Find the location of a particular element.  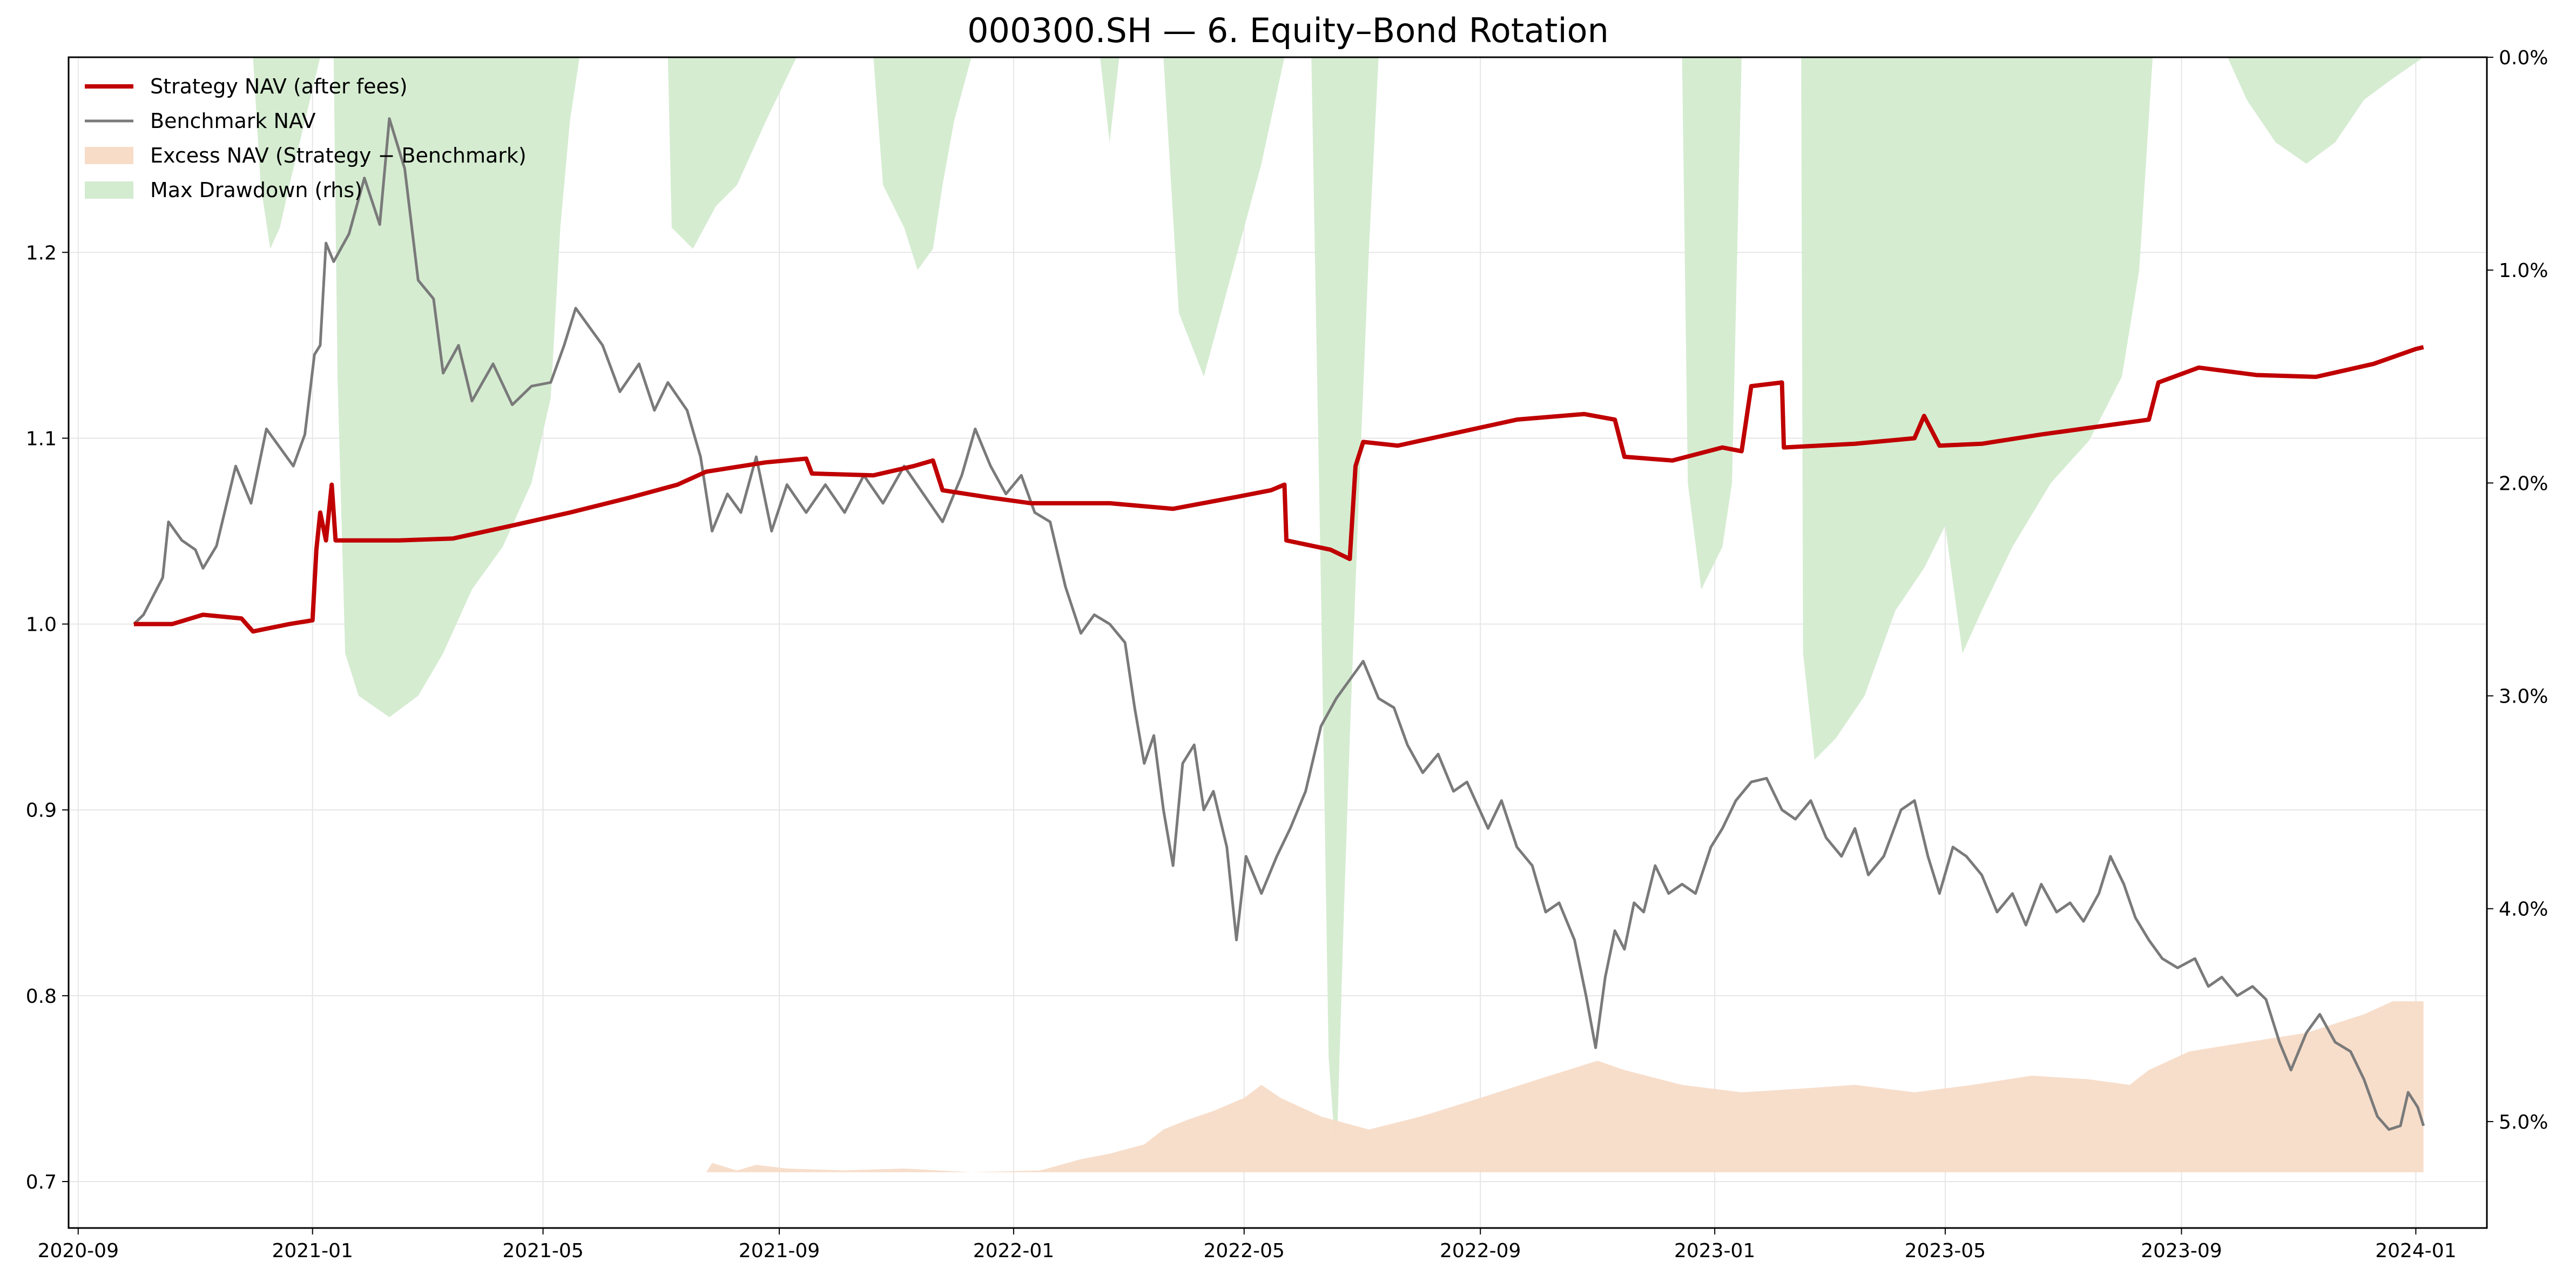

legend-label: Benchmark NAV is located at coordinates (233, 121).